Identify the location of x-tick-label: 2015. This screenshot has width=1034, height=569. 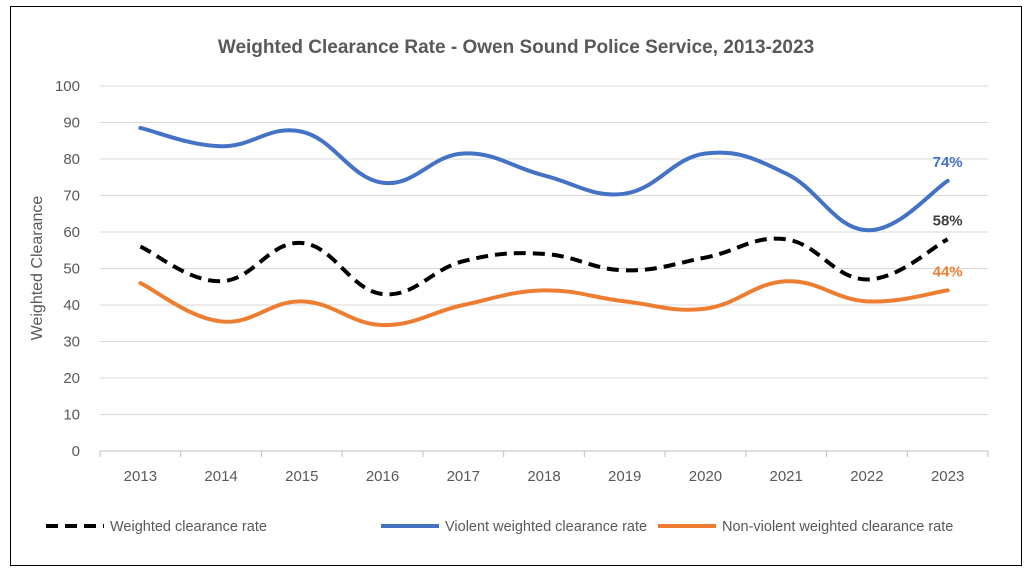
(301, 476).